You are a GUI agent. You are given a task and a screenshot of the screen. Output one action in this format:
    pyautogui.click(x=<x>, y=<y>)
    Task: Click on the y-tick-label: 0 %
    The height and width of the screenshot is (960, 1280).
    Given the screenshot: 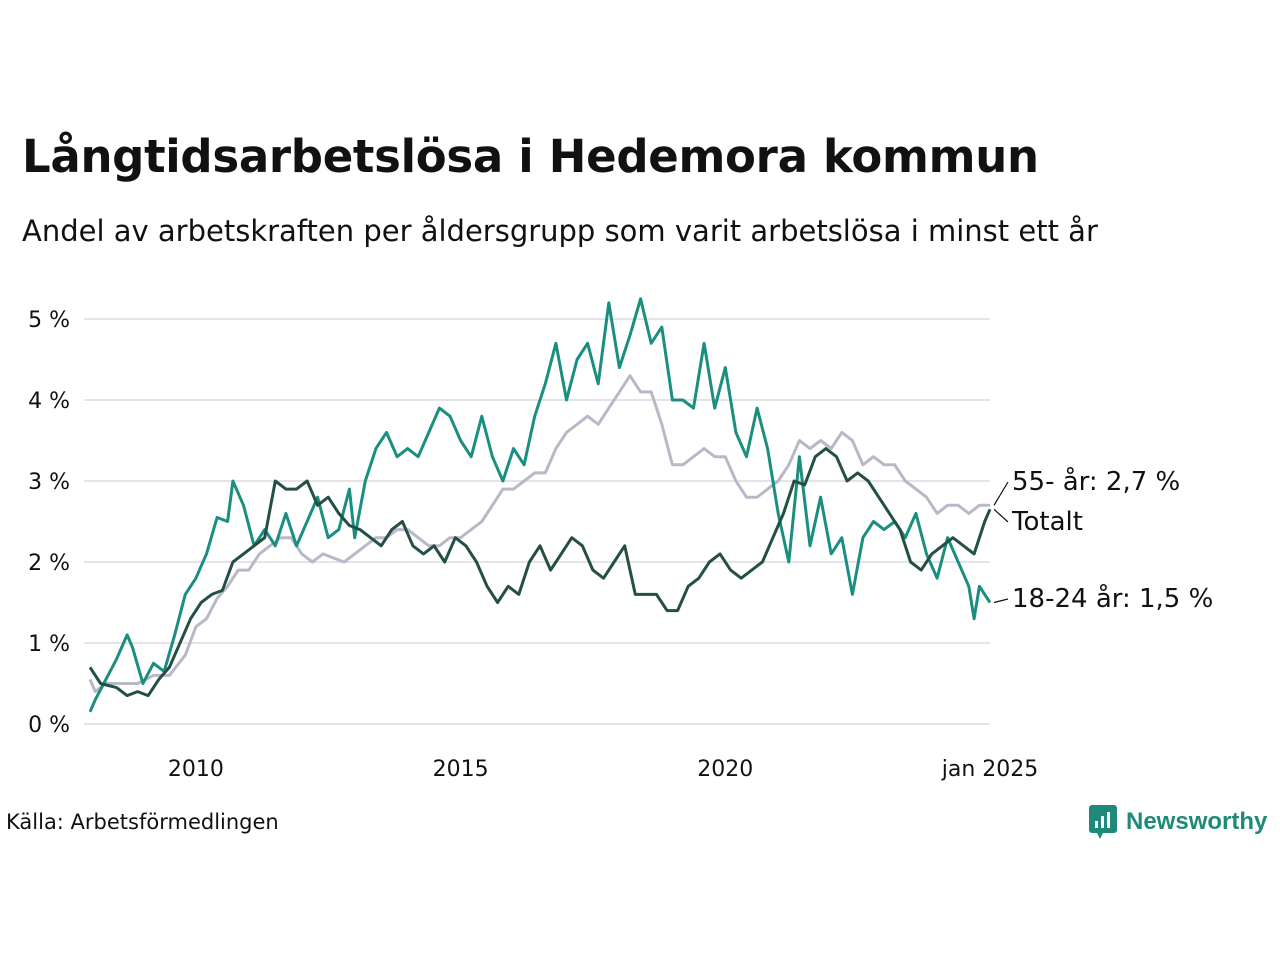 What is the action you would take?
    pyautogui.click(x=49, y=725)
    